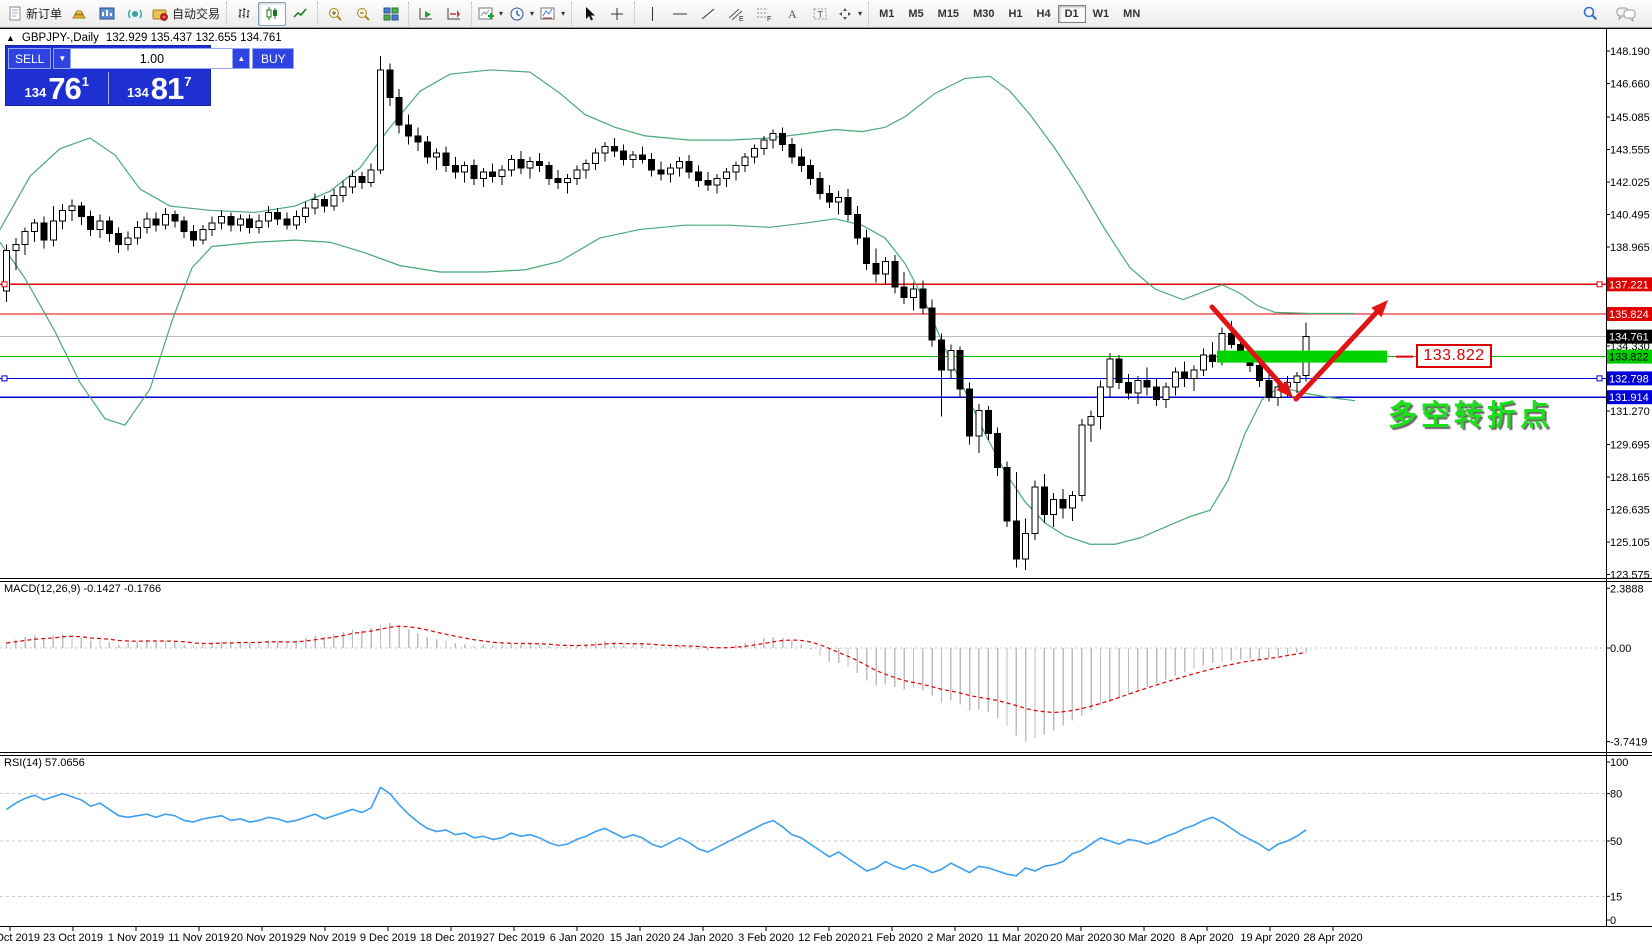 The width and height of the screenshot is (1652, 947). I want to click on axis-tick-label: 100, so click(1619, 763).